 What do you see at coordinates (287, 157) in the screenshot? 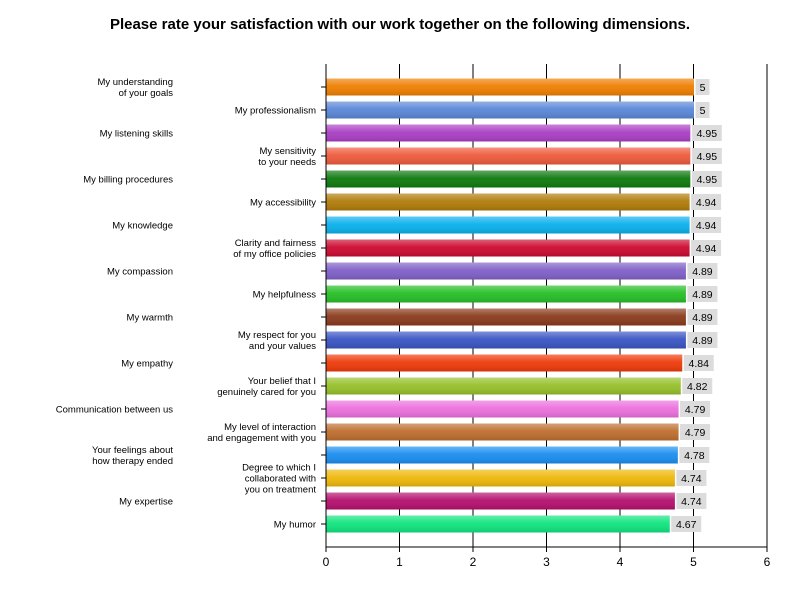
I see `category-label: My sensitivity to your needs` at bounding box center [287, 157].